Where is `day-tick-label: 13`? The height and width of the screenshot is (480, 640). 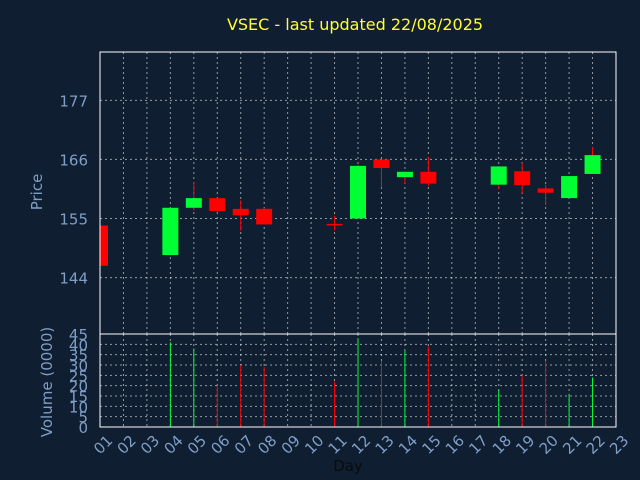
day-tick-label: 13 is located at coordinates (385, 445).